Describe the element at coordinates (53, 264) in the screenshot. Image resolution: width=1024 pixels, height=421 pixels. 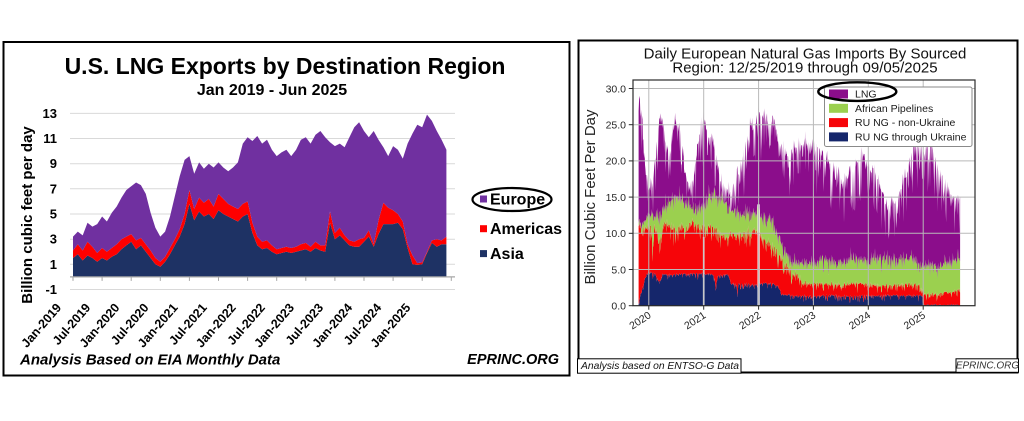
I see `svg-text: 1` at that location.